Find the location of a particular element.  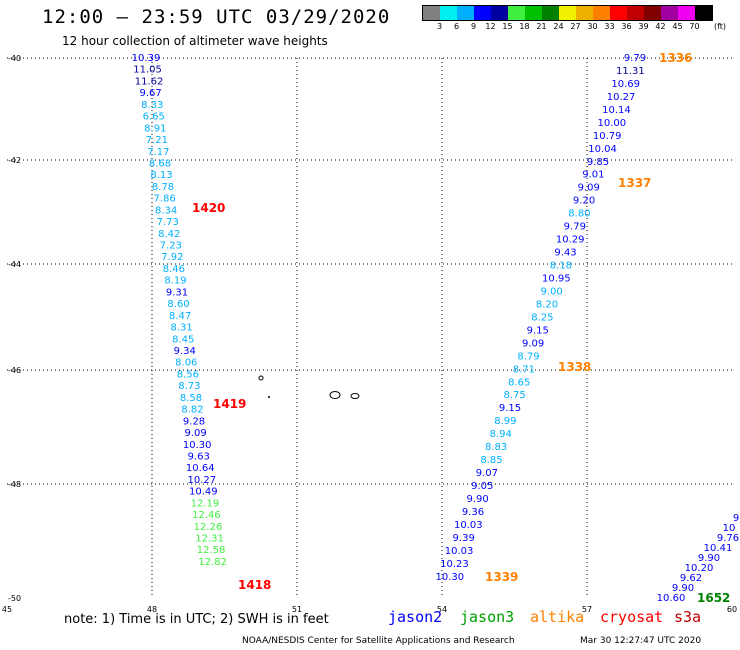

lon-label: 57 is located at coordinates (587, 609).